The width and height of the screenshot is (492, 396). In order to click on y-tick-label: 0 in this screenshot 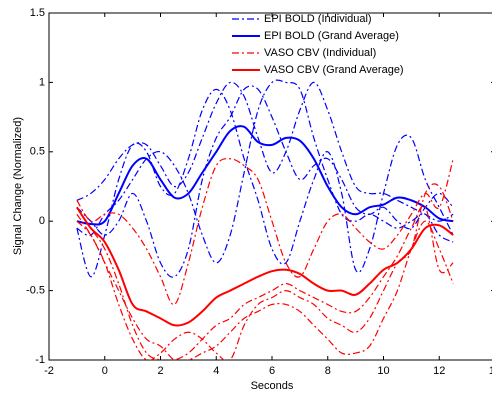, I will do `click(42, 221)`.